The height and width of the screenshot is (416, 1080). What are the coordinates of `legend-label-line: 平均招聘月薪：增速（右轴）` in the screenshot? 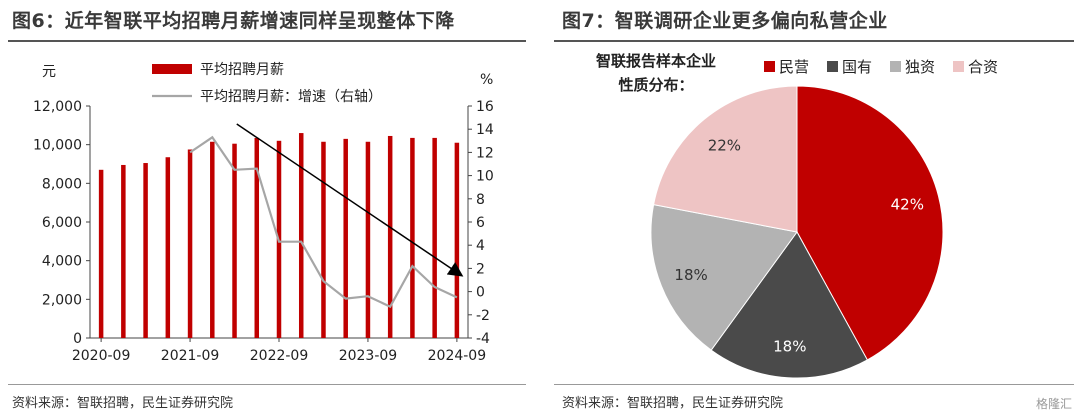 It's located at (291, 97).